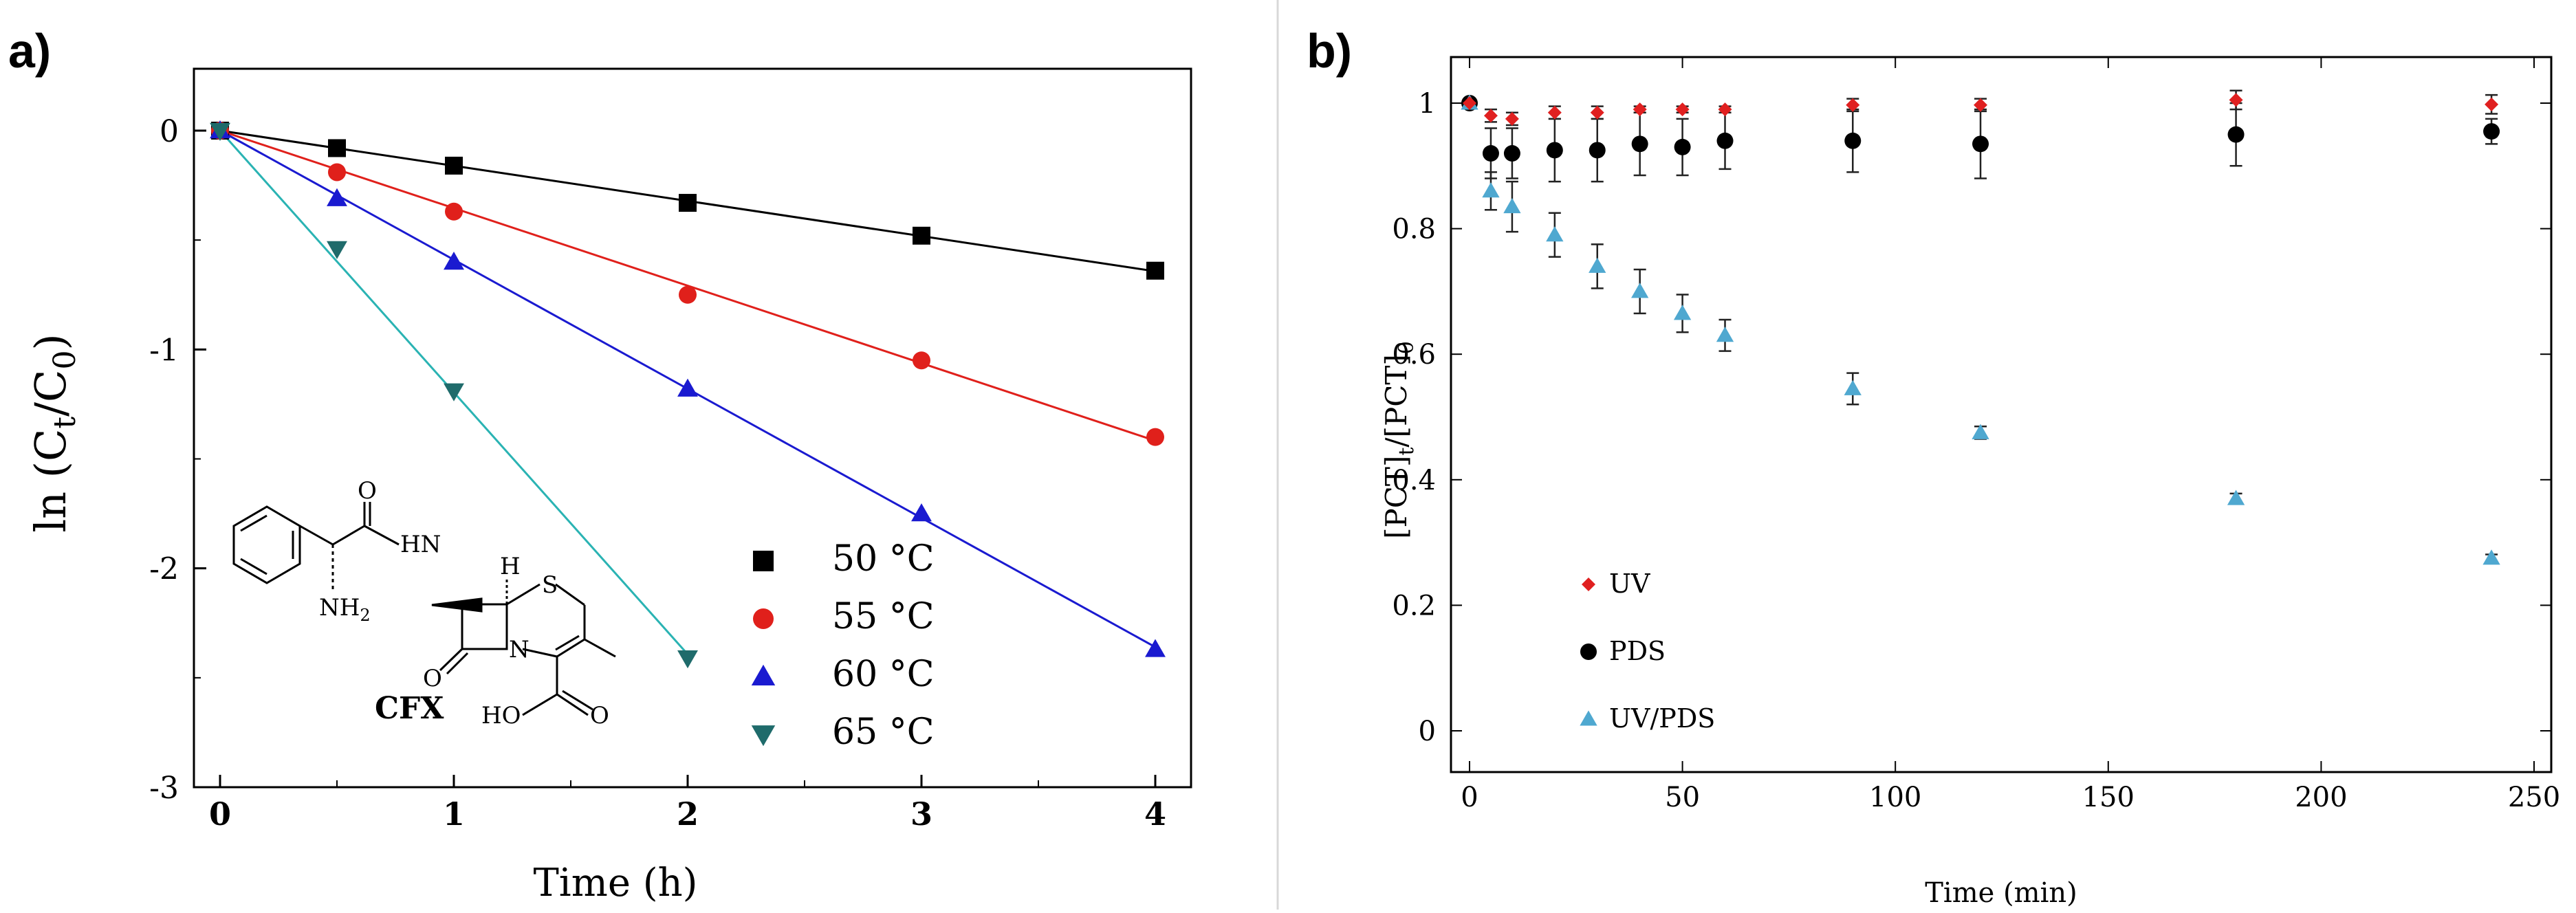 This screenshot has width=2576, height=913. Describe the element at coordinates (1329, 51) in the screenshot. I see `panel-b-label: b)` at that location.